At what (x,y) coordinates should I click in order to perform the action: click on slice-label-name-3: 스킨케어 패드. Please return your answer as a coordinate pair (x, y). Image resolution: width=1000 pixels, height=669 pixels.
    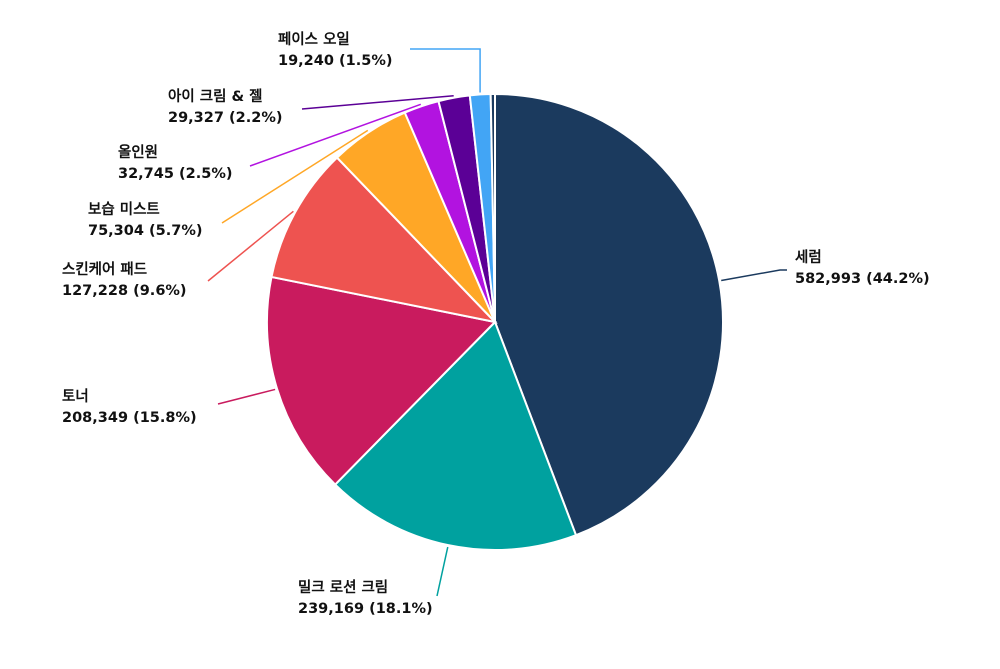
    Looking at the image, I should click on (104, 269).